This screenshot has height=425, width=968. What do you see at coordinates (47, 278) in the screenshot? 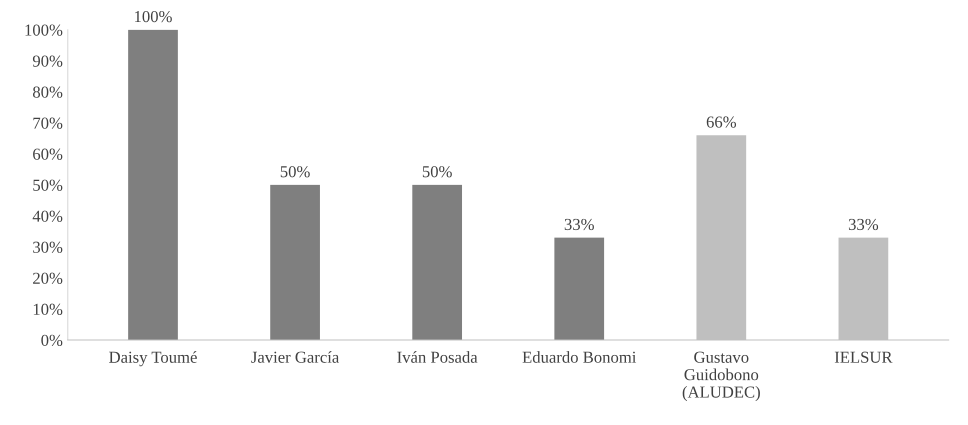
I see `y-tick-label: 20%` at bounding box center [47, 278].